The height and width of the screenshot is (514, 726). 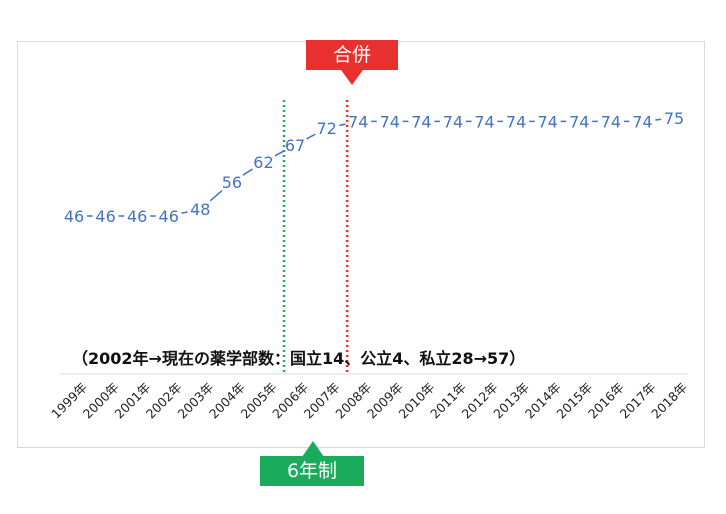 What do you see at coordinates (263, 162) in the screenshot?
I see `data-label: 62` at bounding box center [263, 162].